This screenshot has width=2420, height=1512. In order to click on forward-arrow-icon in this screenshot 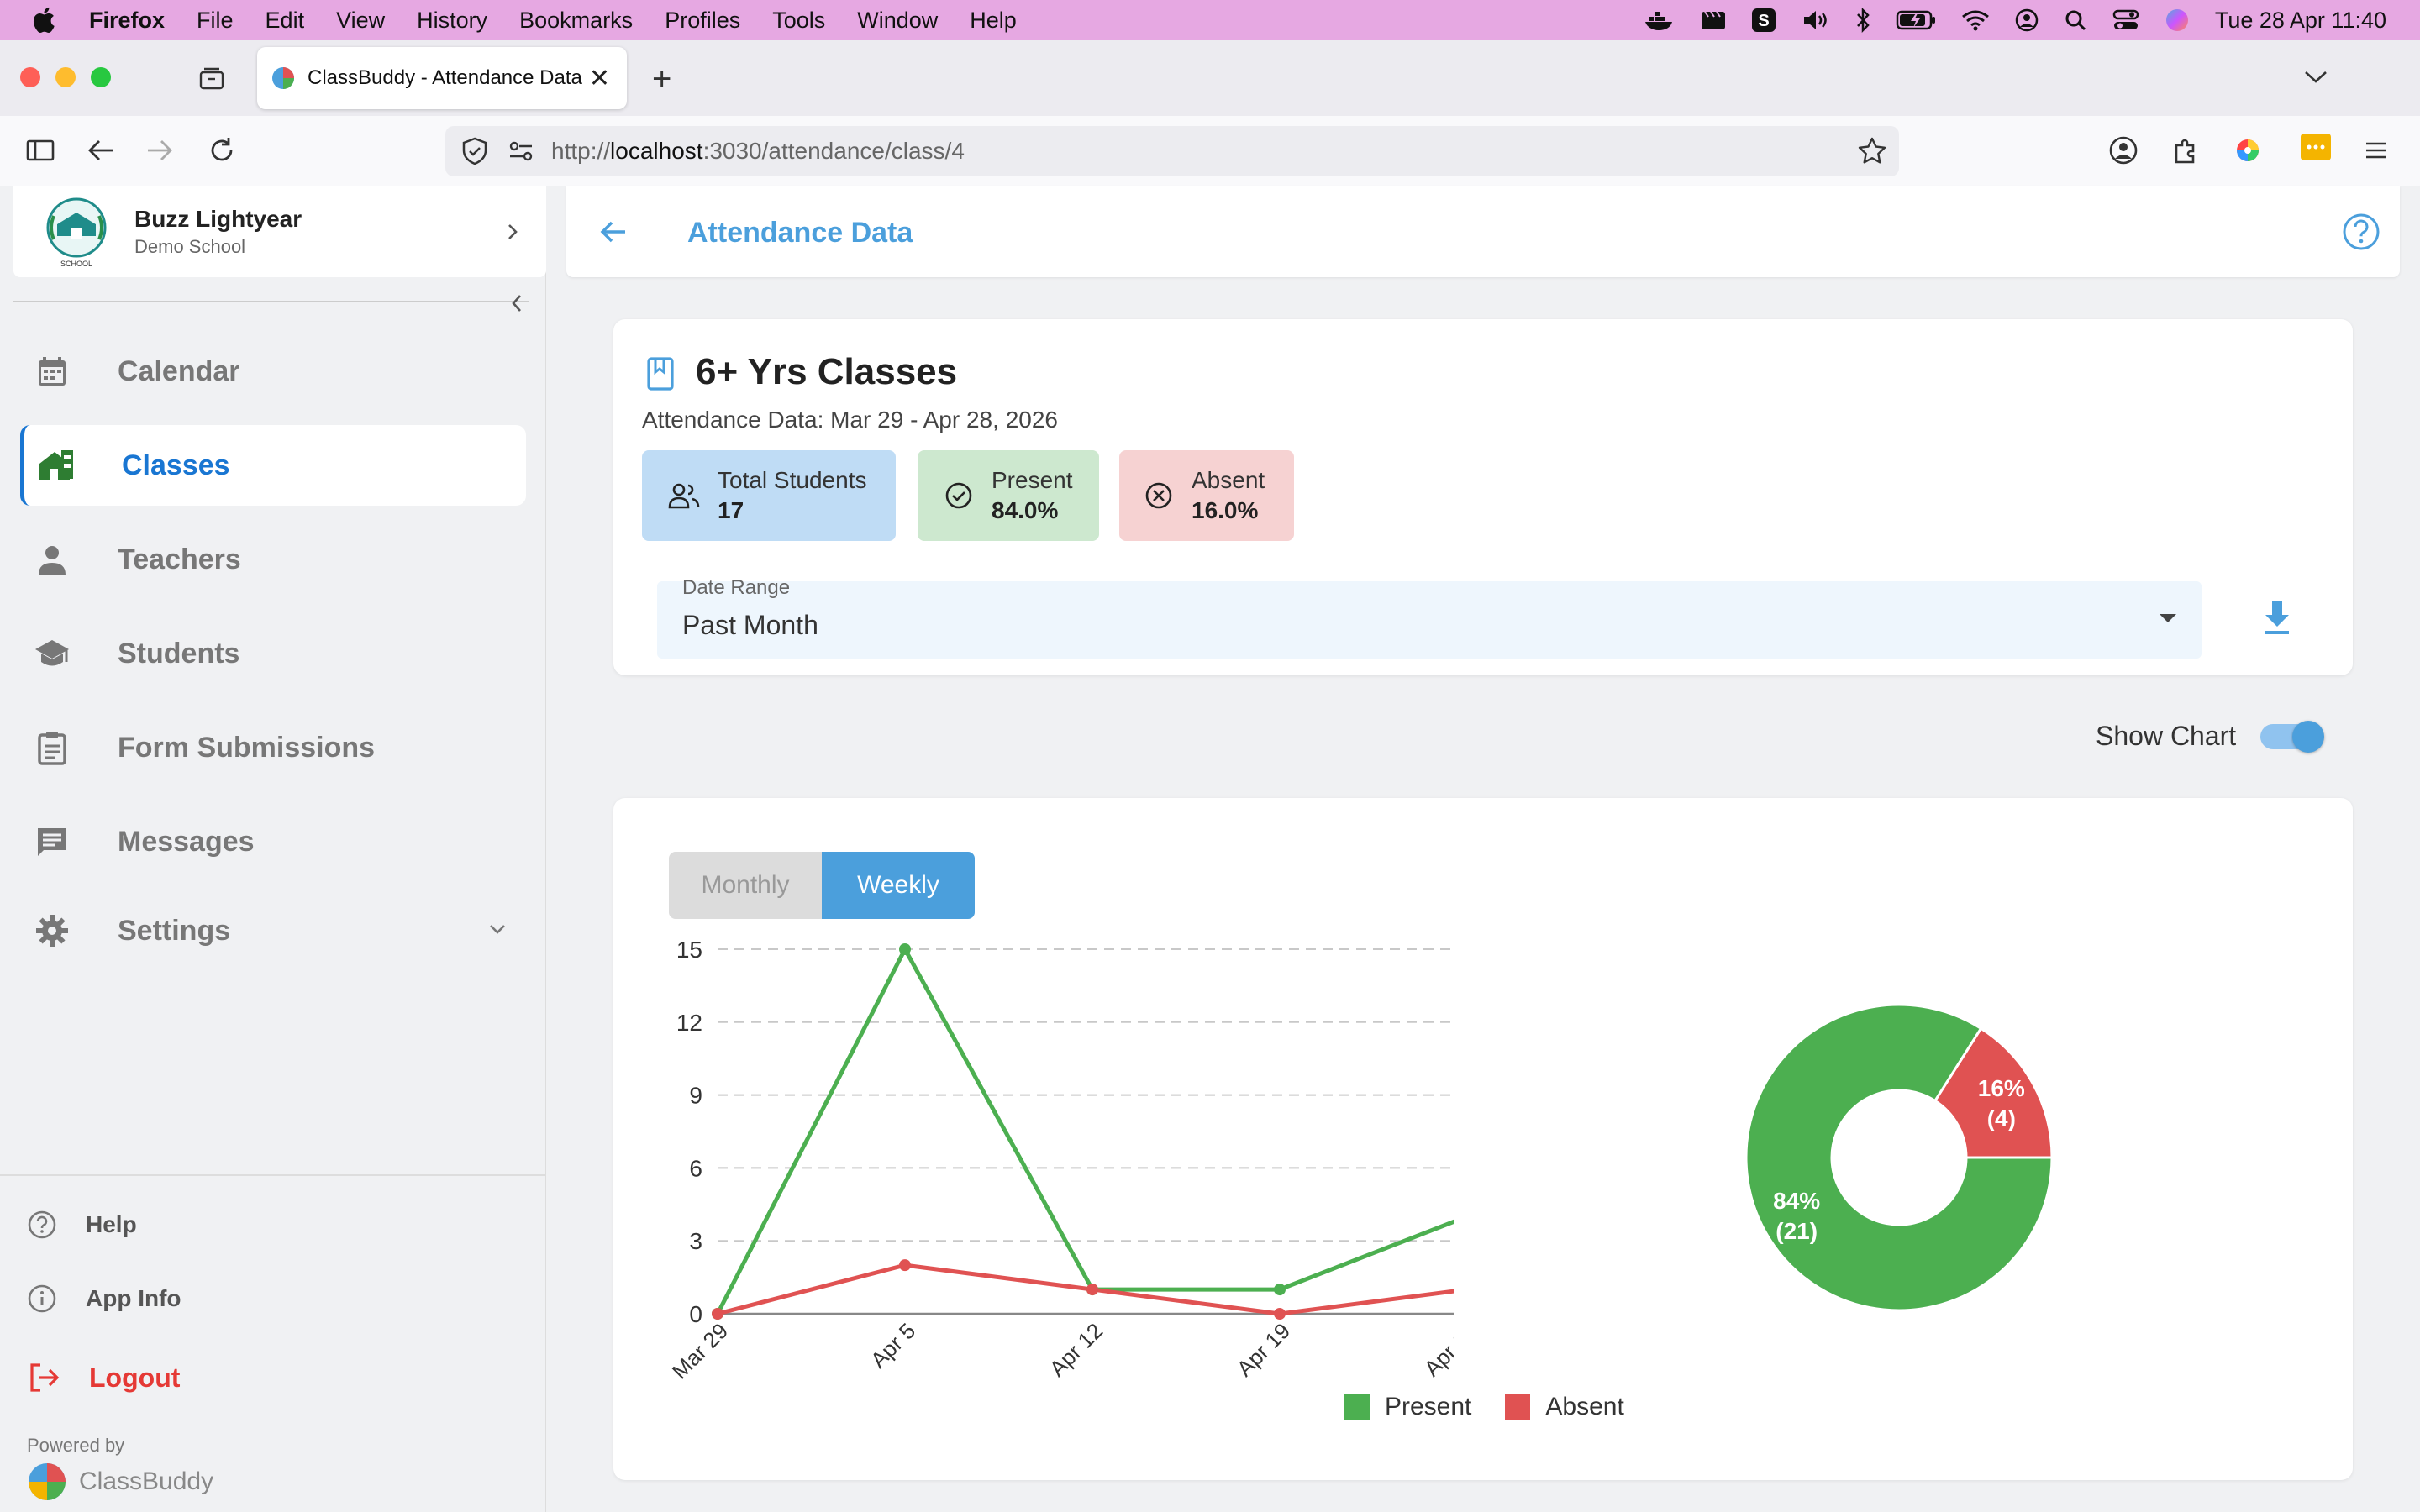, I will do `click(159, 150)`.